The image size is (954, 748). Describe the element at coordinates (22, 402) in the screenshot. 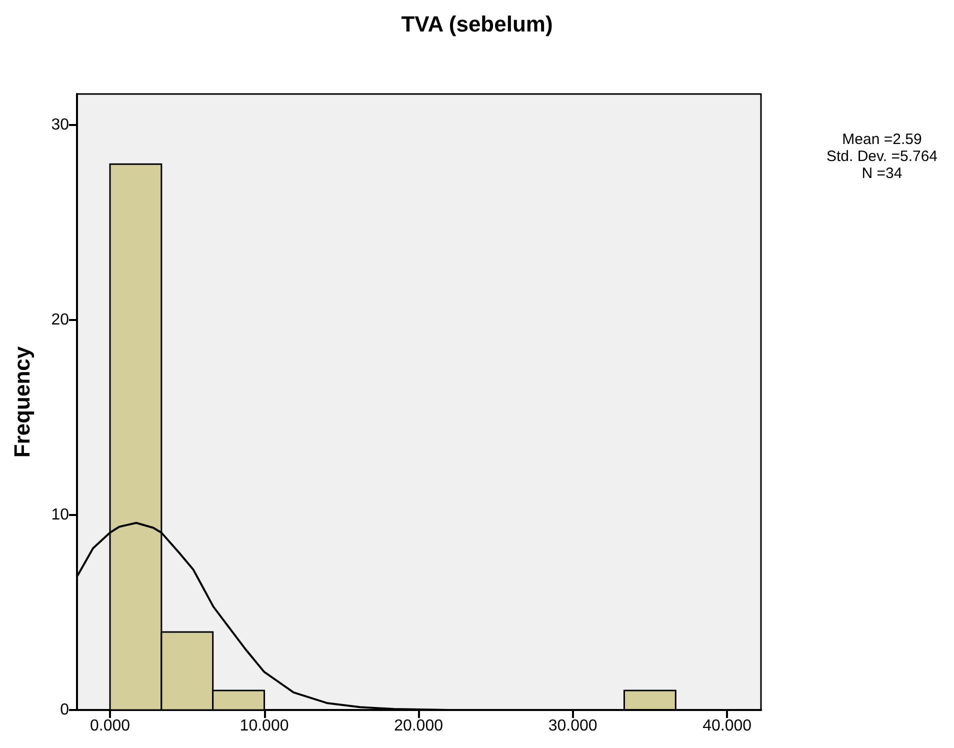

I see `y-axis-title: Frequency` at that location.